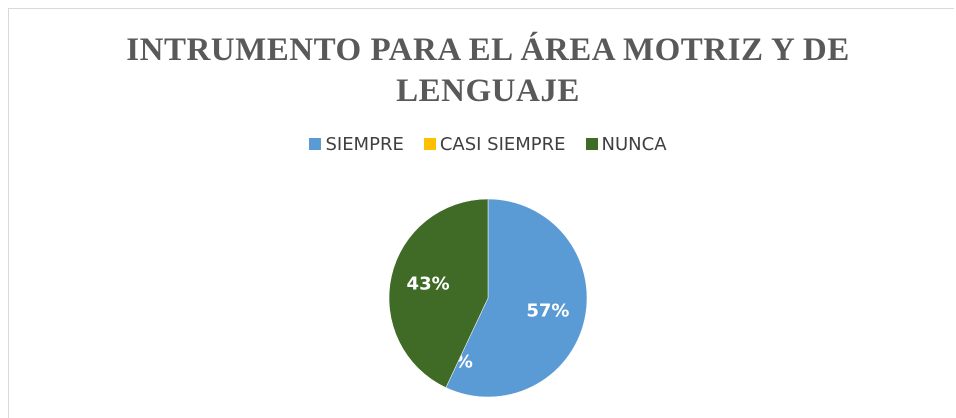 The height and width of the screenshot is (418, 956). I want to click on legend-item: CASI SIEMPRE, so click(494, 144).